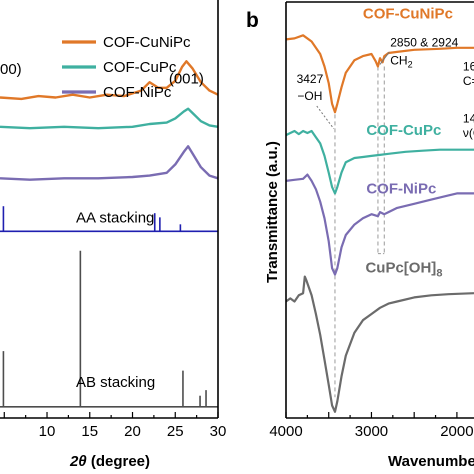 This screenshot has height=474, width=474. I want to click on legend-label-cof-cupc: COF-CuPc, so click(140, 67).